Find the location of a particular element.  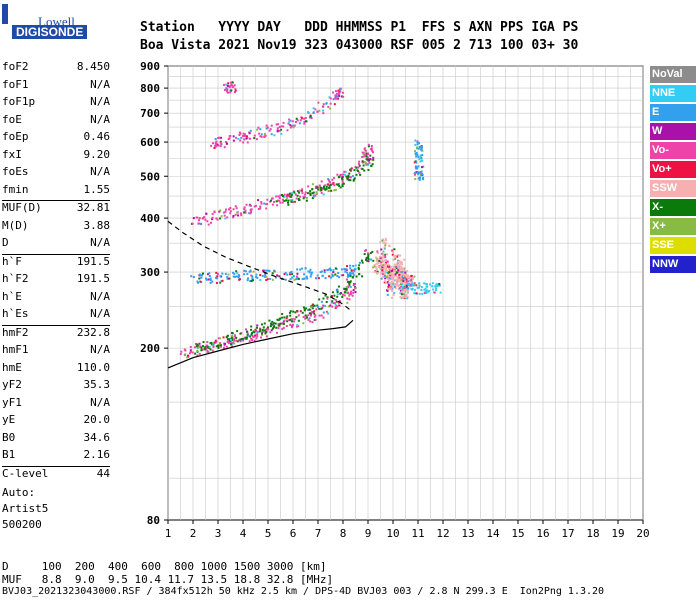

param-row: M(D) 3.88 is located at coordinates (56, 228).